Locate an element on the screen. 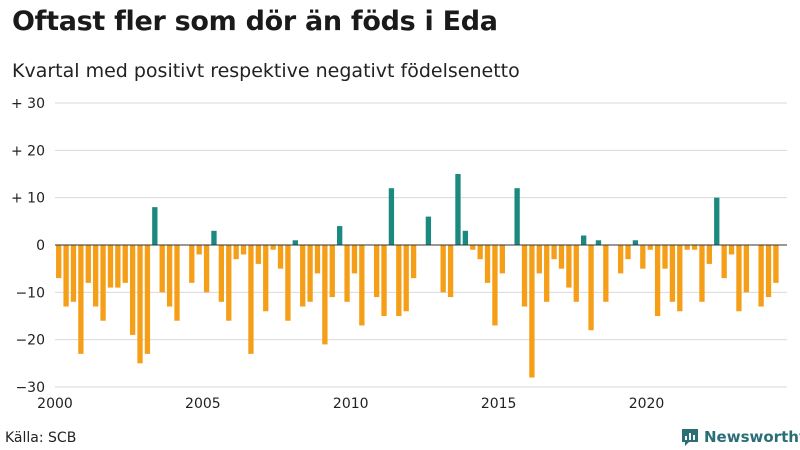 This screenshot has width=800, height=450. x-tick-label: 2005 is located at coordinates (203, 404).